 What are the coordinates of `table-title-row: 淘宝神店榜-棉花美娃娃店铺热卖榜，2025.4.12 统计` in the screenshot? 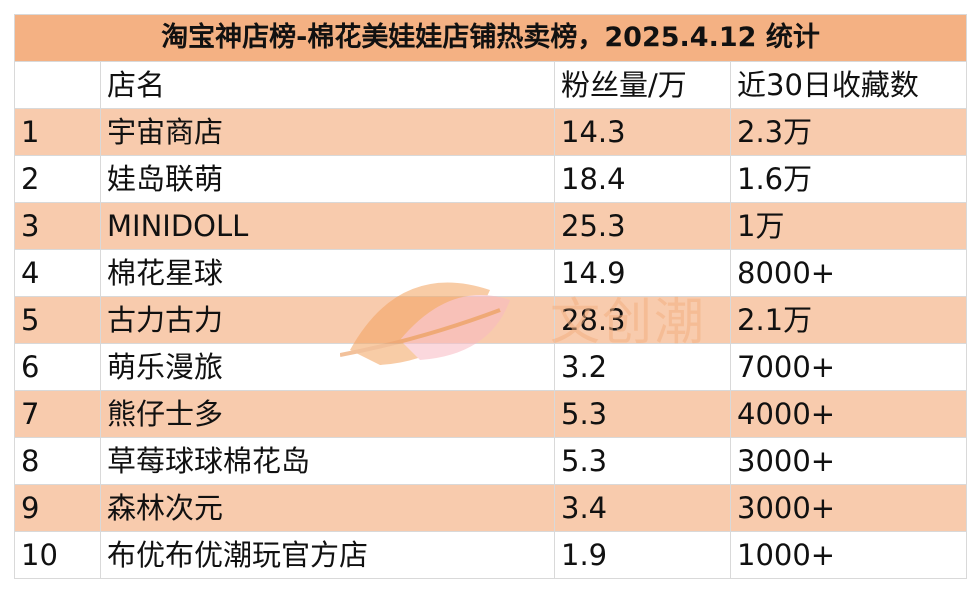 It's located at (490, 38).